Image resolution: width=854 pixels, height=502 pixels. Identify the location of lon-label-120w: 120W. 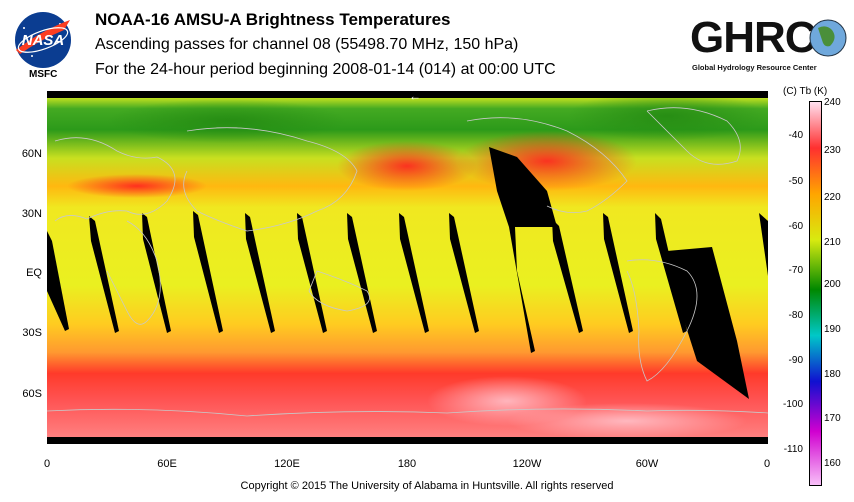
(527, 464).